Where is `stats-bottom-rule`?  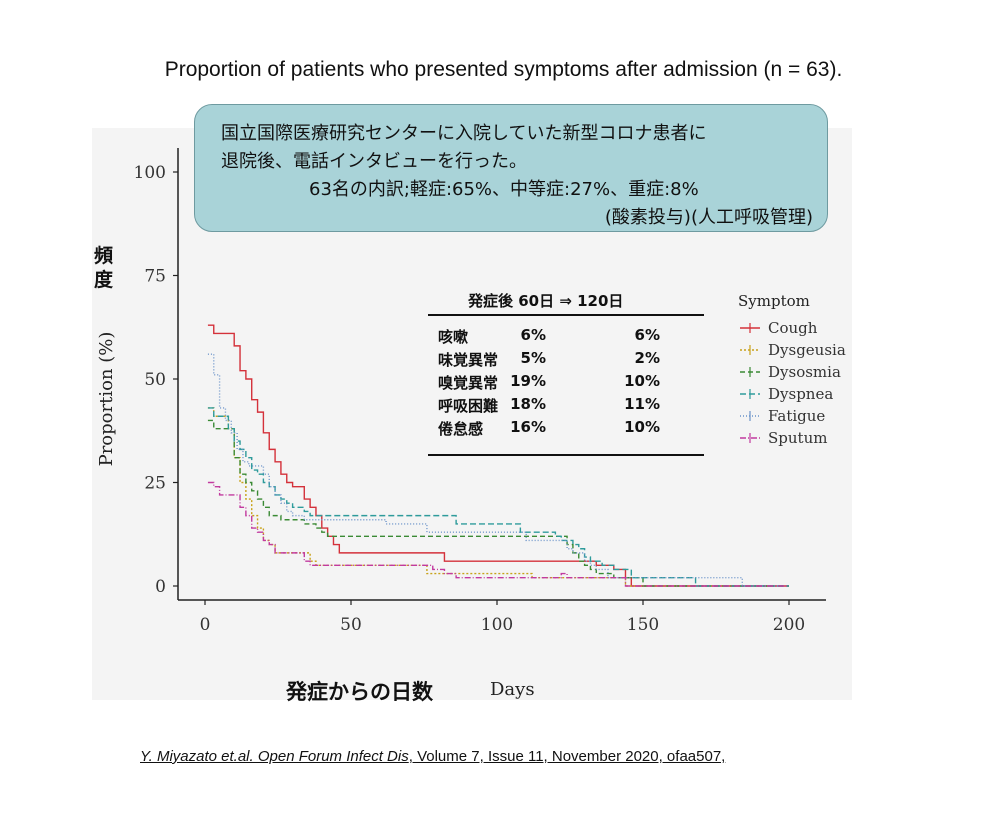
stats-bottom-rule is located at coordinates (566, 455).